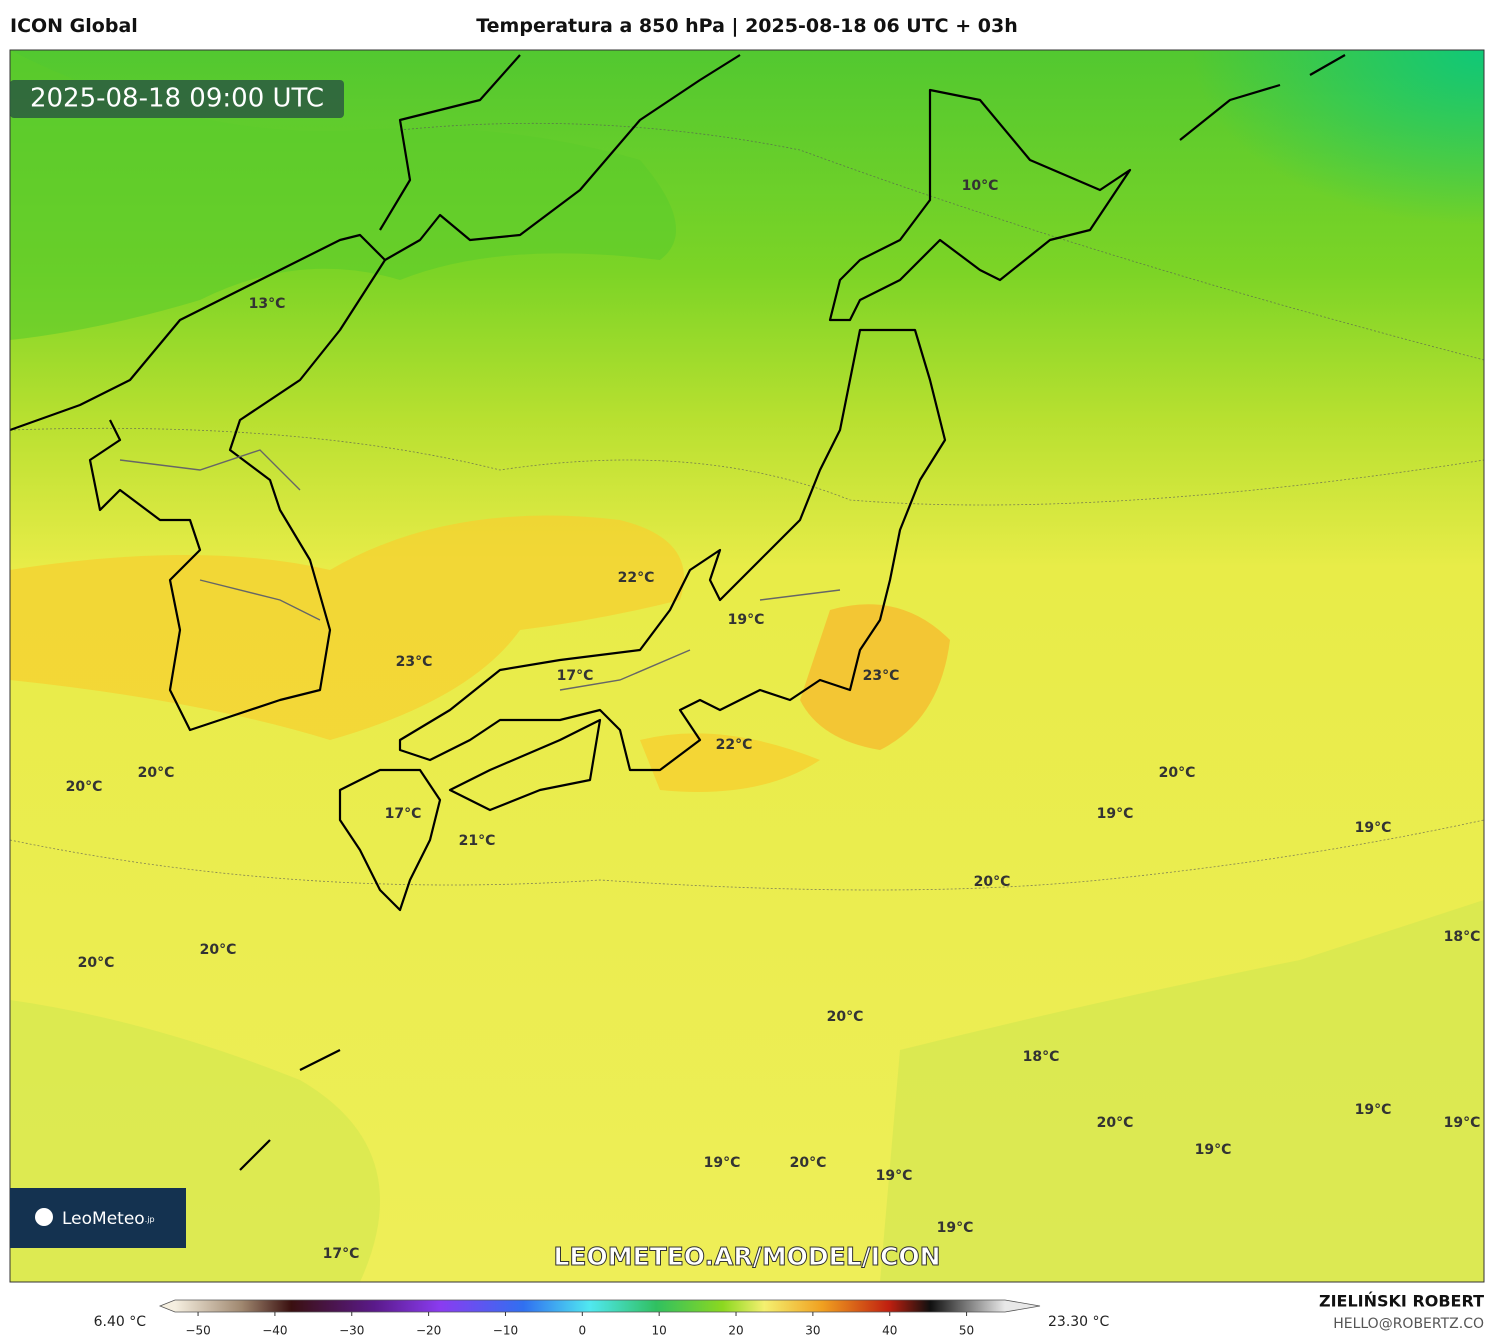 The image size is (1494, 1338). What do you see at coordinates (505, 1331) in the screenshot?
I see `colorbar-tick-label: −10` at bounding box center [505, 1331].